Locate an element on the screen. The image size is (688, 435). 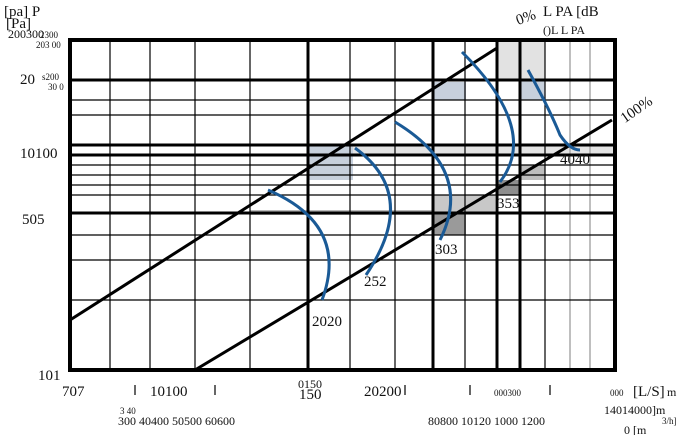
left-top: 200300 is located at coordinates (26, 34).